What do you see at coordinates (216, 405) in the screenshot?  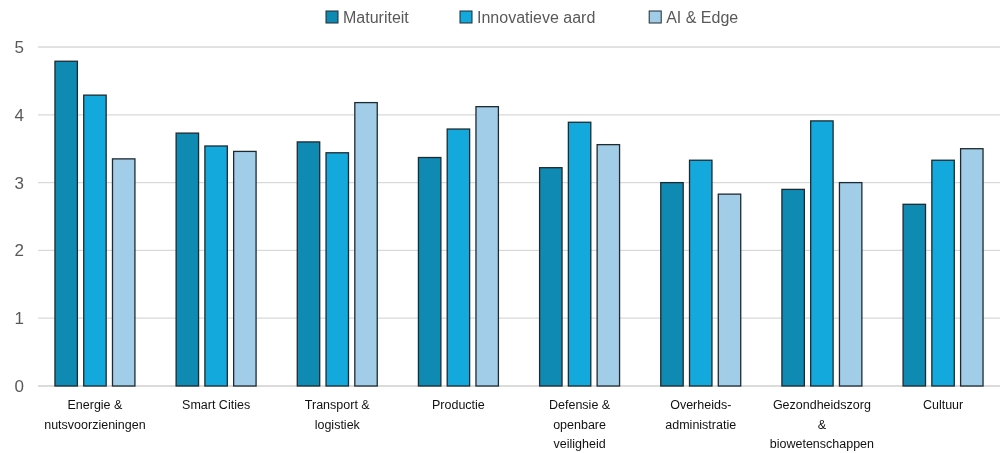 I see `x-tick-label: Smart Cities` at bounding box center [216, 405].